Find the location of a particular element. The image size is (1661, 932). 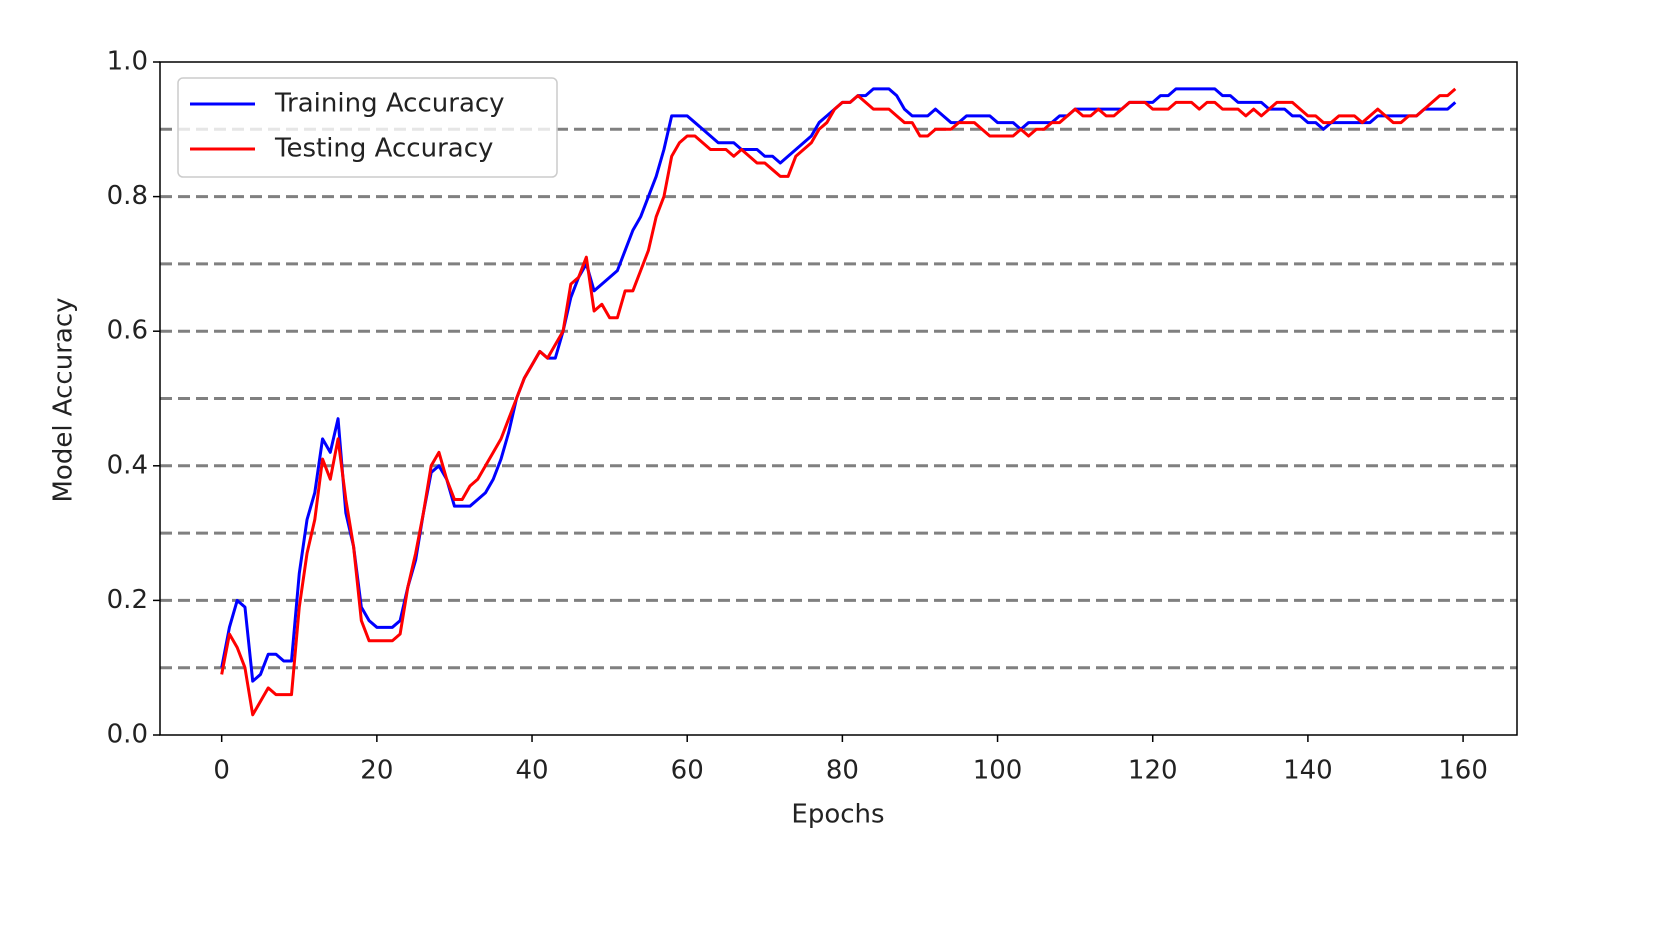

x-tick-label: 160 is located at coordinates (1463, 771).